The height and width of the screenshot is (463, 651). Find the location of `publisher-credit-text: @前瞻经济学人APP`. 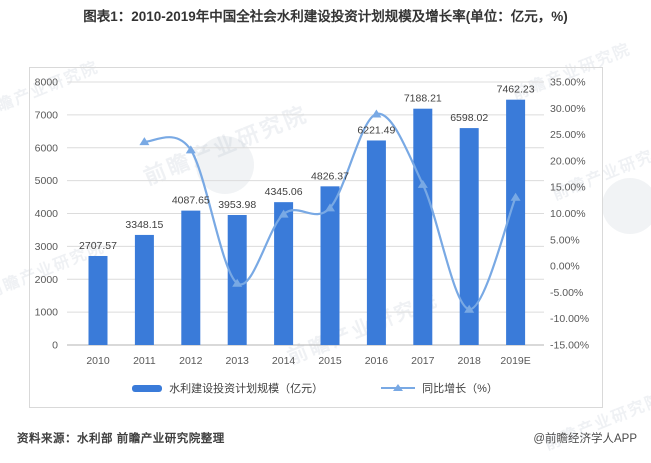

publisher-credit-text: @前瞻经济学人APP is located at coordinates (585, 439).